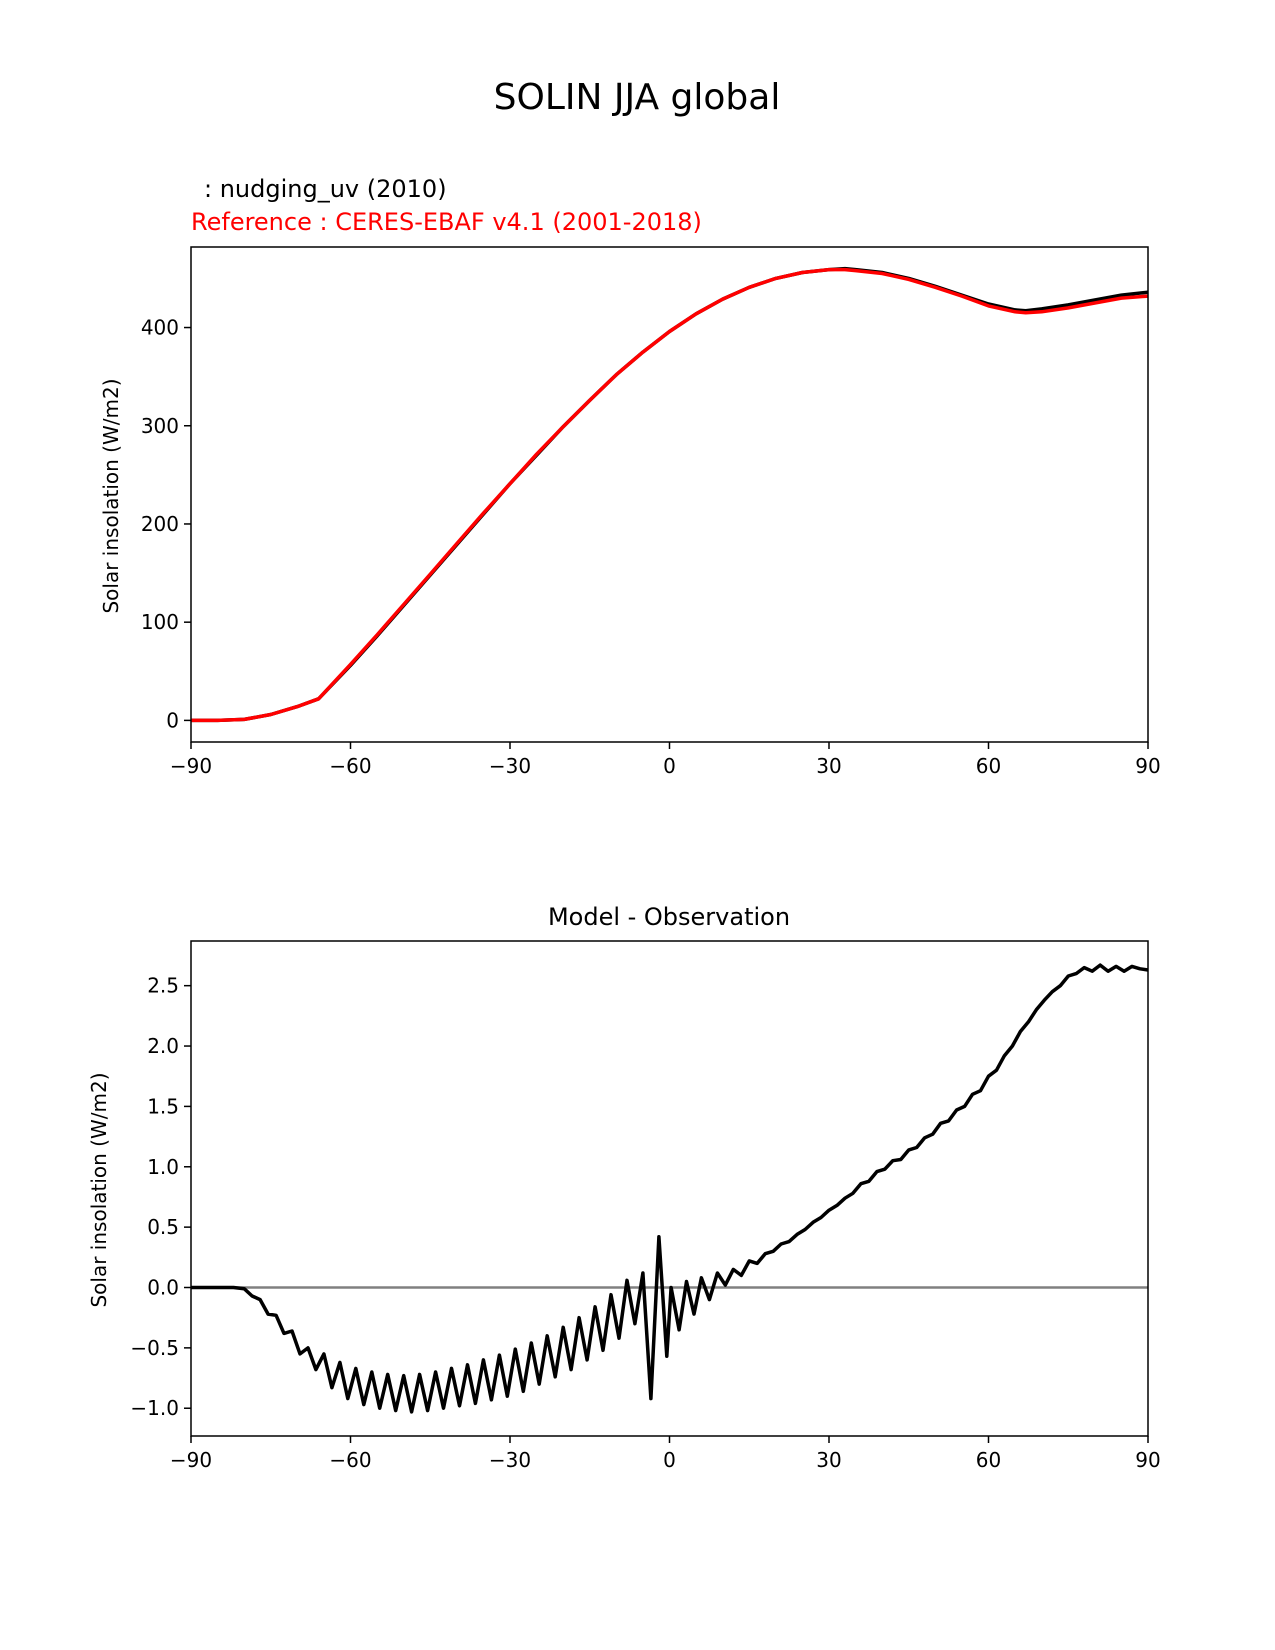 This screenshot has width=1275, height=1650. I want to click on top-ytick-label: 200, so click(160, 524).